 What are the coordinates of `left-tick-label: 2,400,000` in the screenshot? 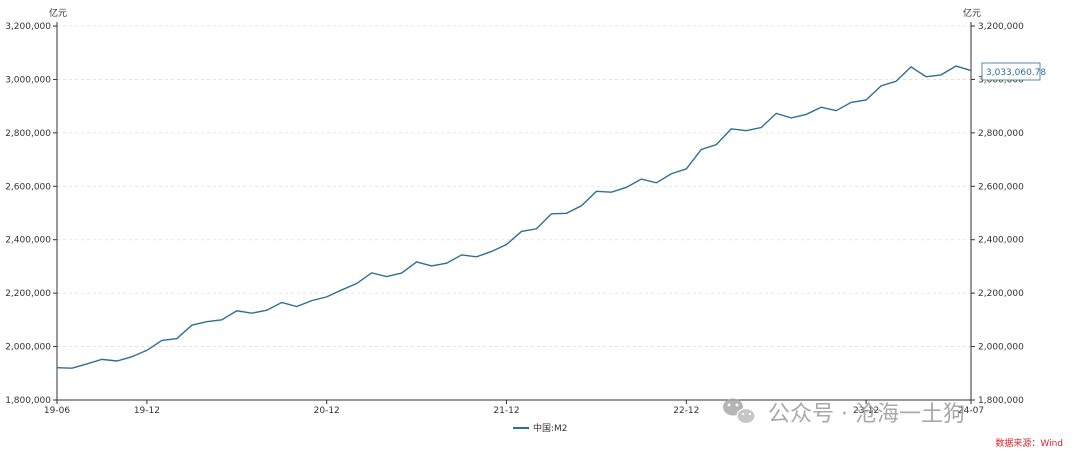 It's located at (28, 241).